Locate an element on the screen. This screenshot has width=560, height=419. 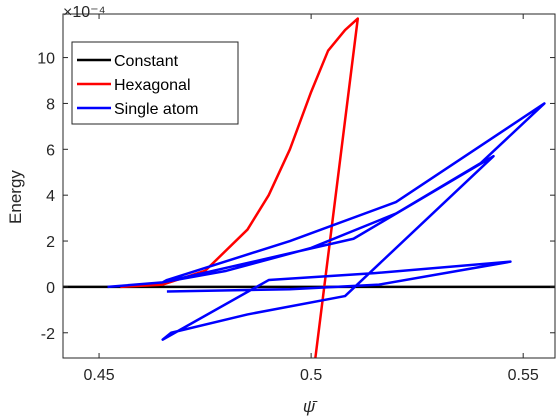
x-tick-label: 0.5 is located at coordinates (311, 375).